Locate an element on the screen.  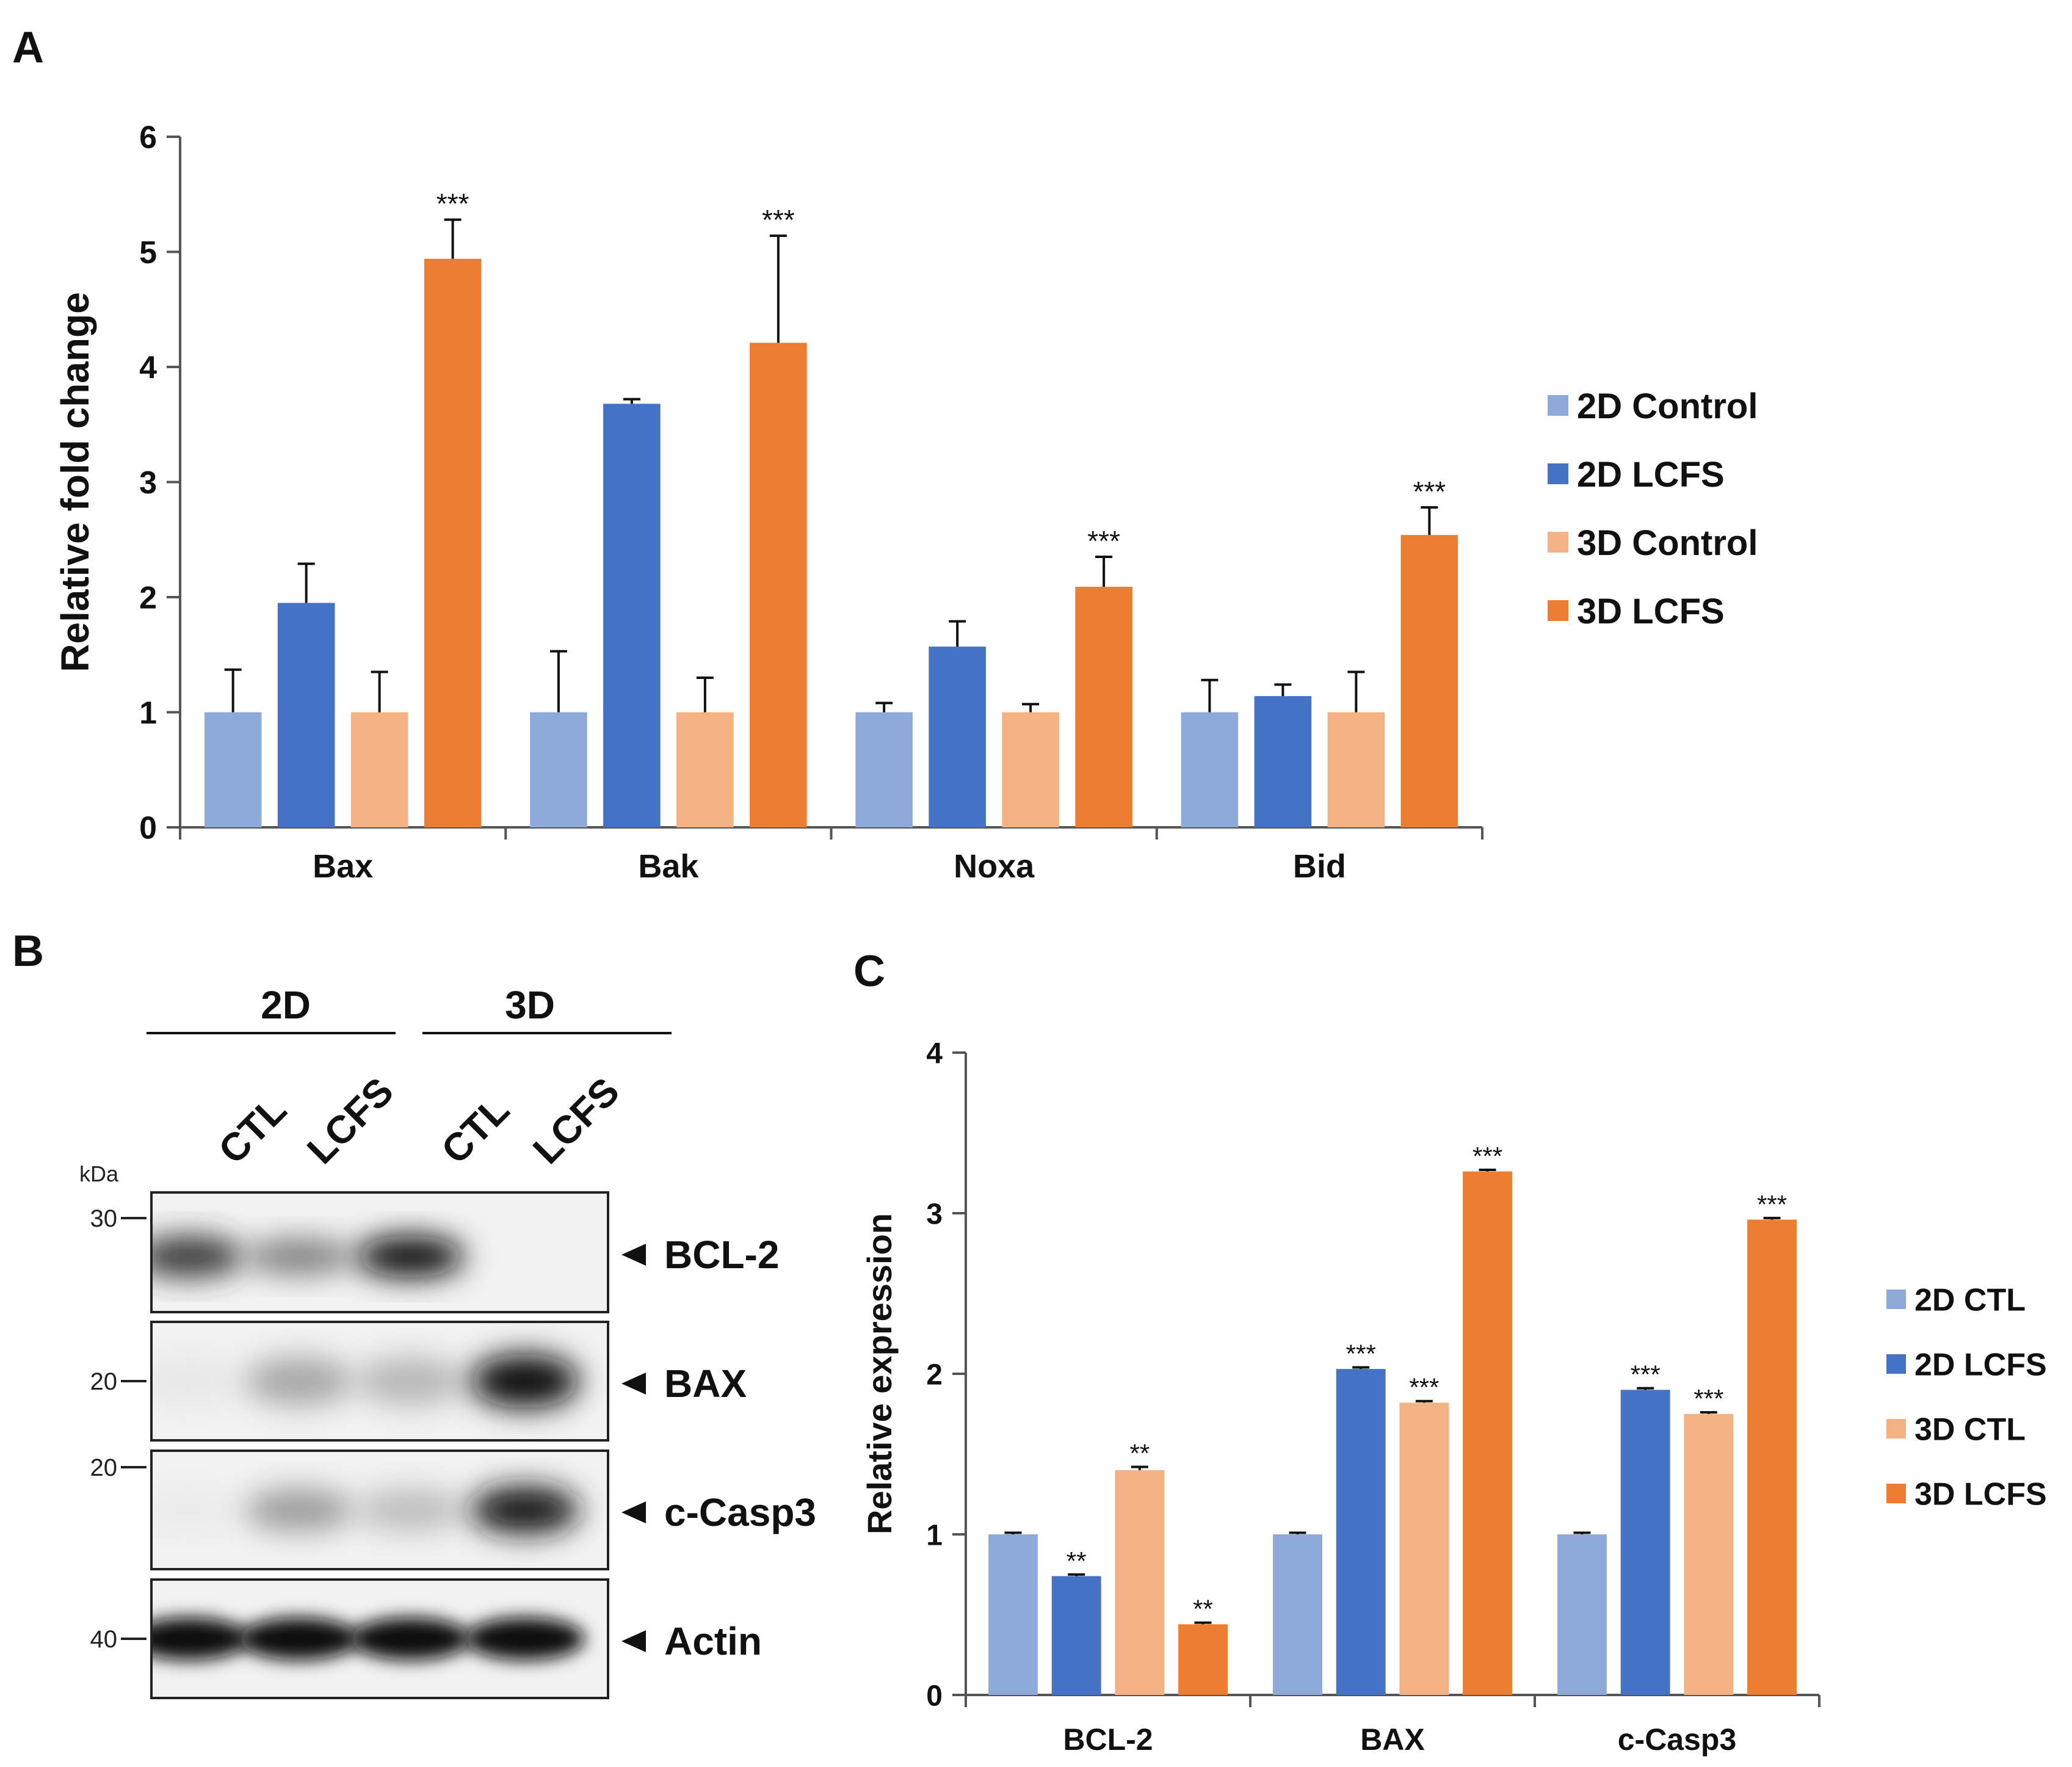
y-tick-label: 3 is located at coordinates (934, 1214).